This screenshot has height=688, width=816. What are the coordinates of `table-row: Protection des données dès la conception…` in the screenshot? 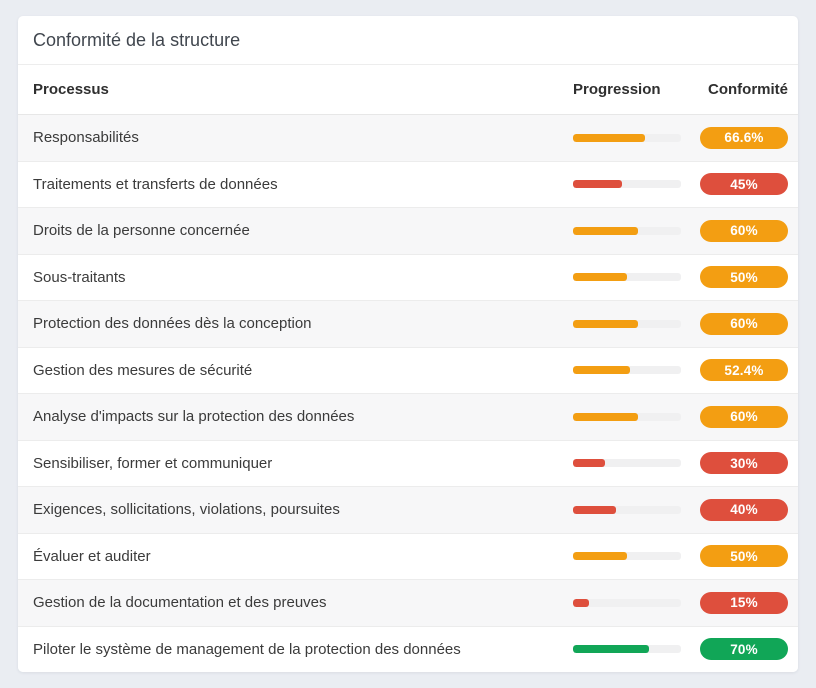 It's located at (408, 324).